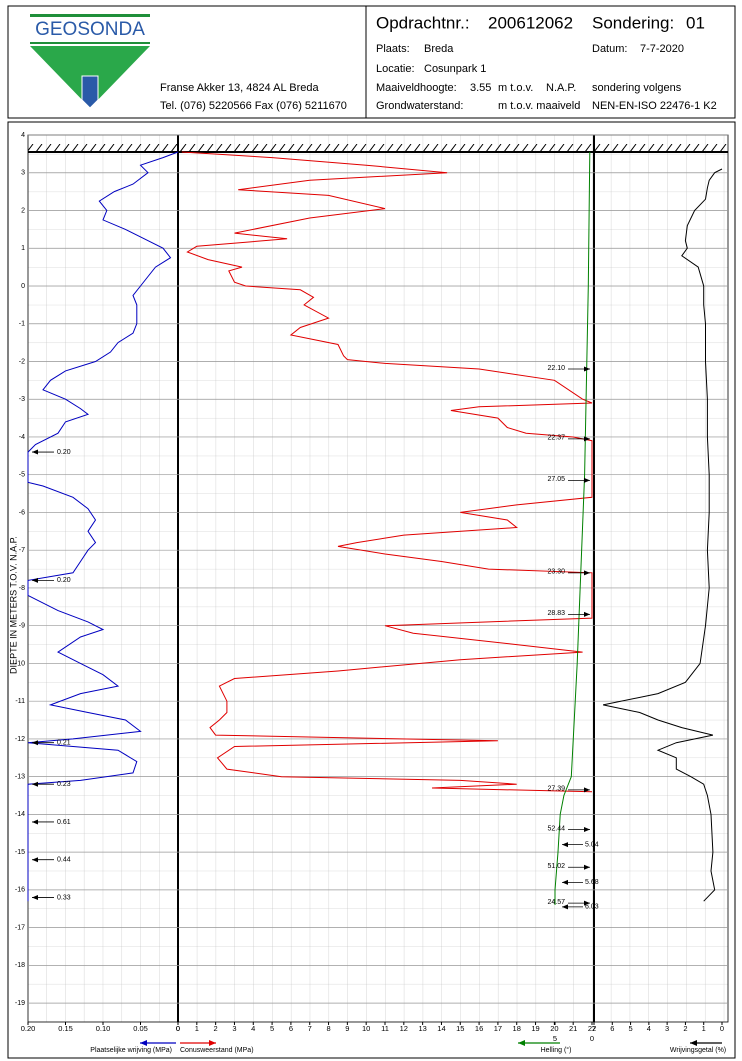 The width and height of the screenshot is (742, 1061). I want to click on location: Cosunpark 1, so click(455, 69).